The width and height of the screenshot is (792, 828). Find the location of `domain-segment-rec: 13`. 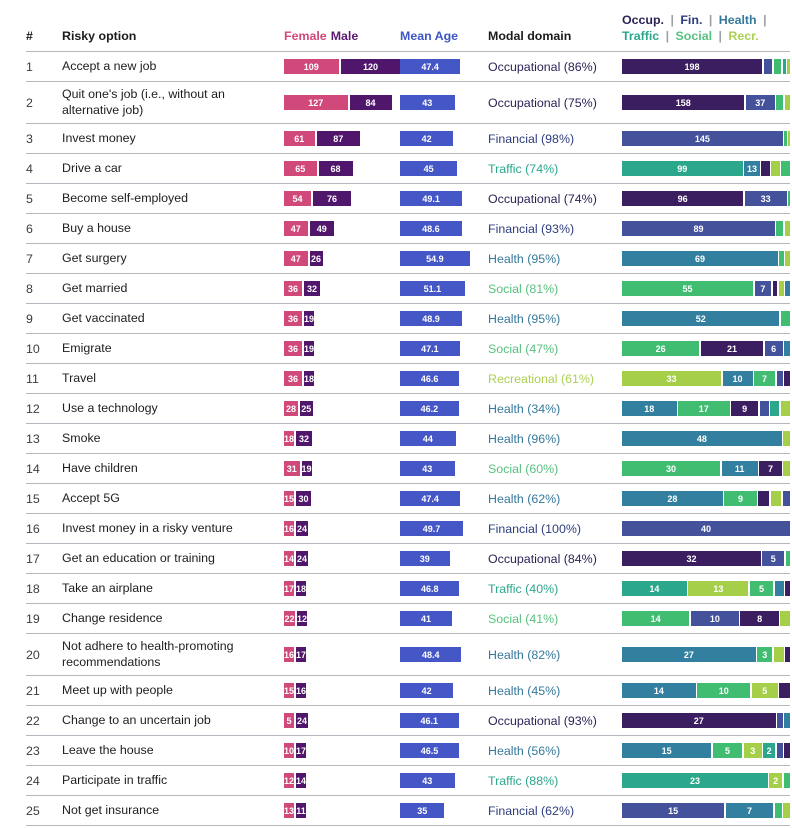

domain-segment-rec: 13 is located at coordinates (718, 588).